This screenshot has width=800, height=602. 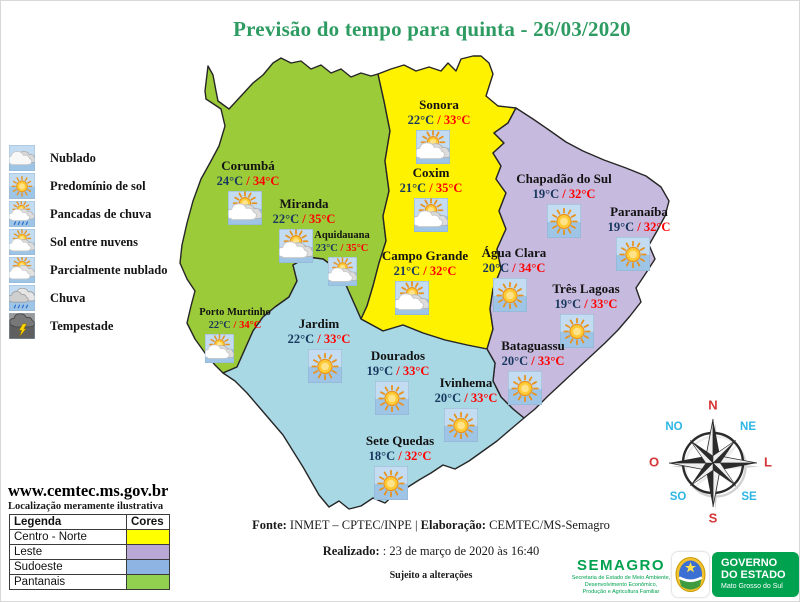 What do you see at coordinates (88, 298) in the screenshot?
I see `weather-legend-item: Chuva` at bounding box center [88, 298].